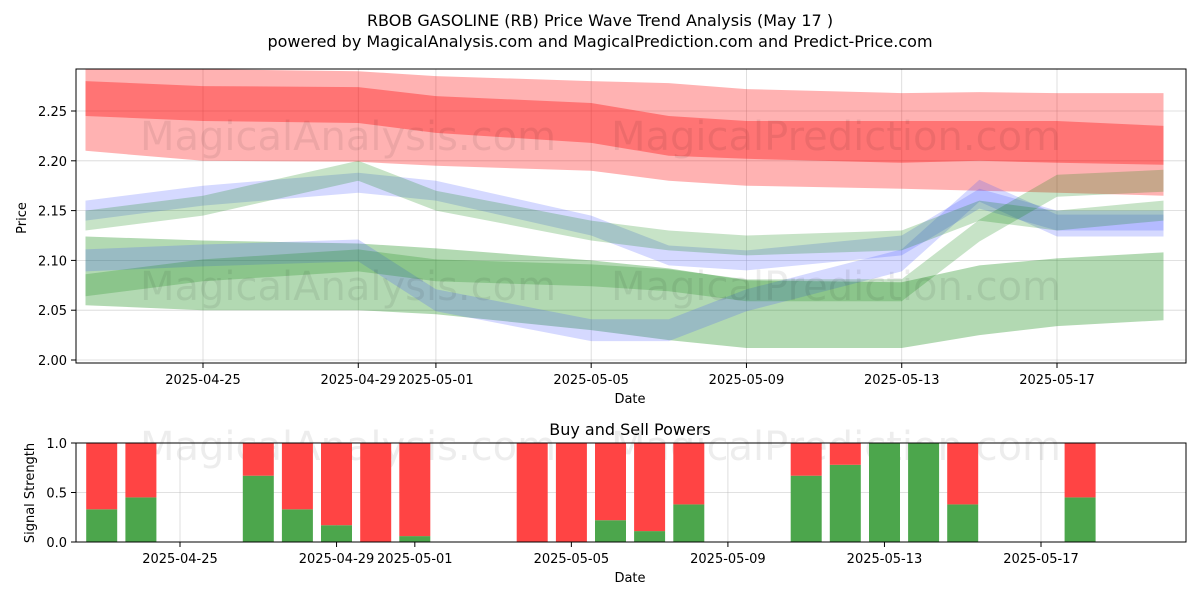  Describe the element at coordinates (203, 380) in the screenshot. I see `price-x-tick-label: 2025-04-25` at that location.